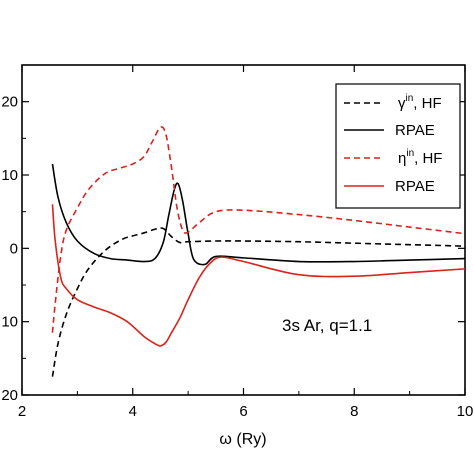 This screenshot has height=474, width=474. What do you see at coordinates (133, 411) in the screenshot?
I see `x-tick-label: 4` at bounding box center [133, 411].